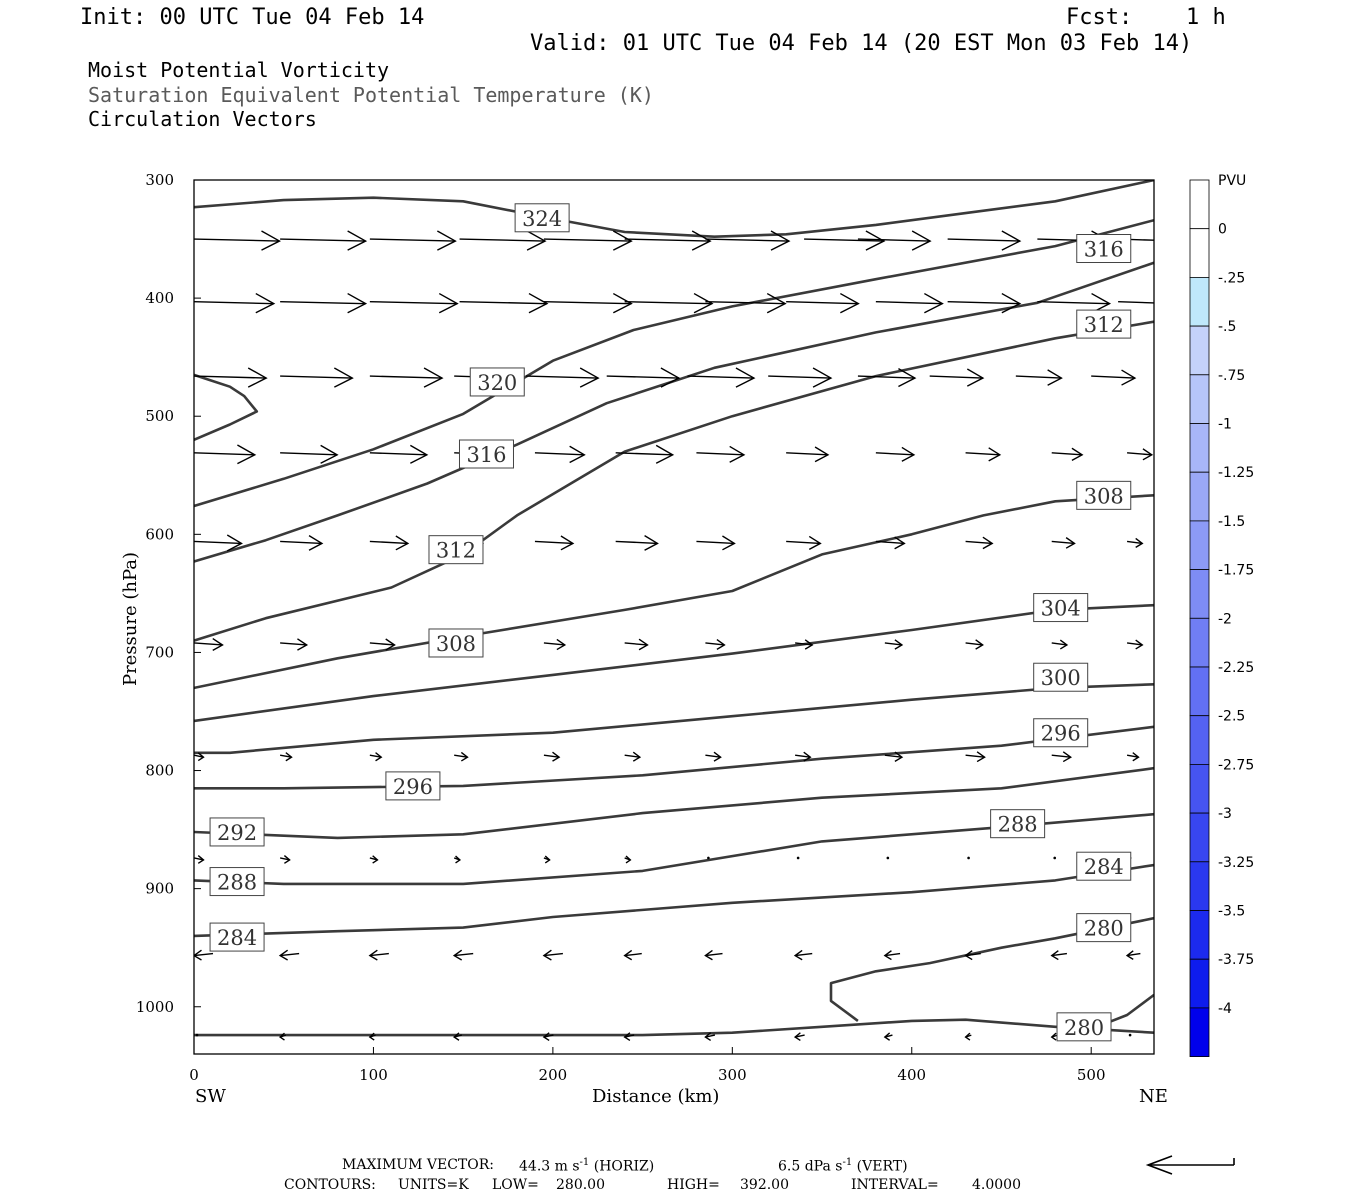 The height and width of the screenshot is (1200, 1350). I want to click on colorbar-level: -3.75, so click(1236, 960).